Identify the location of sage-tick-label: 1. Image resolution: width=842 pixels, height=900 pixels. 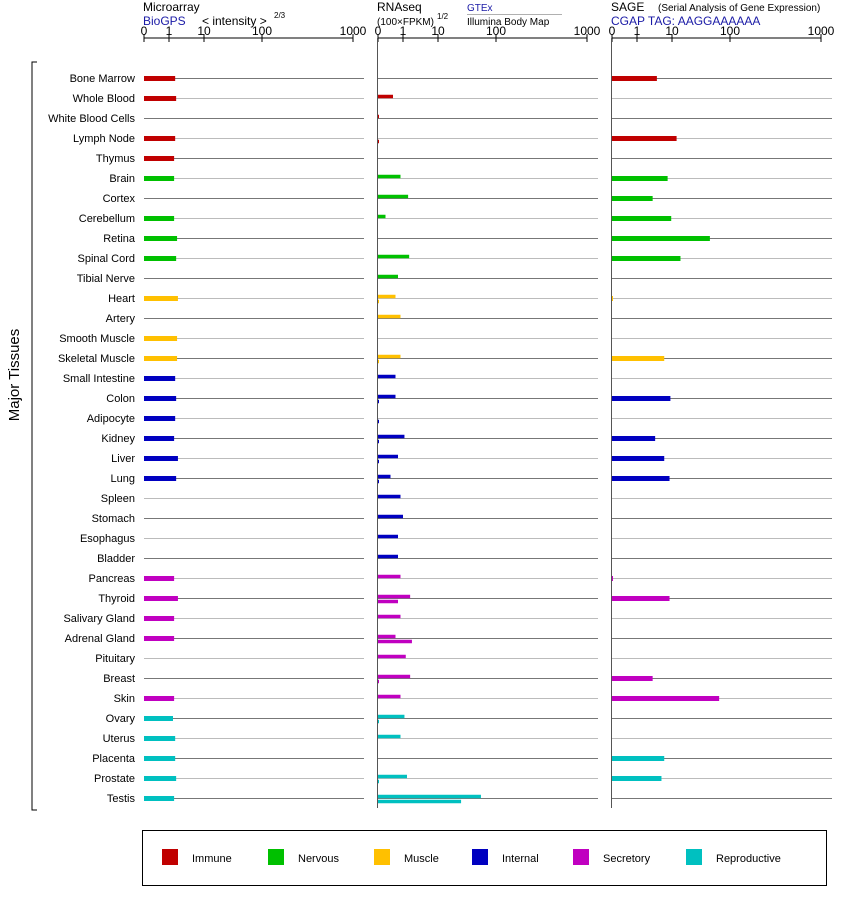
(637, 31).